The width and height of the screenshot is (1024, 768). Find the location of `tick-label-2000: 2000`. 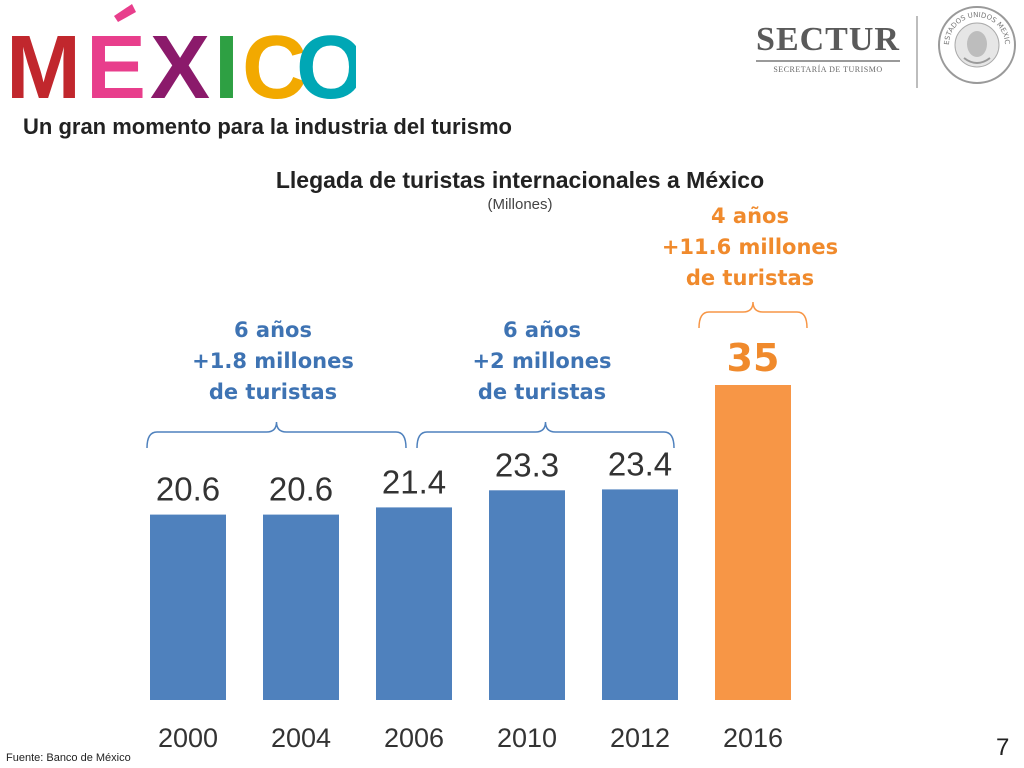

tick-label-2000: 2000 is located at coordinates (188, 738).